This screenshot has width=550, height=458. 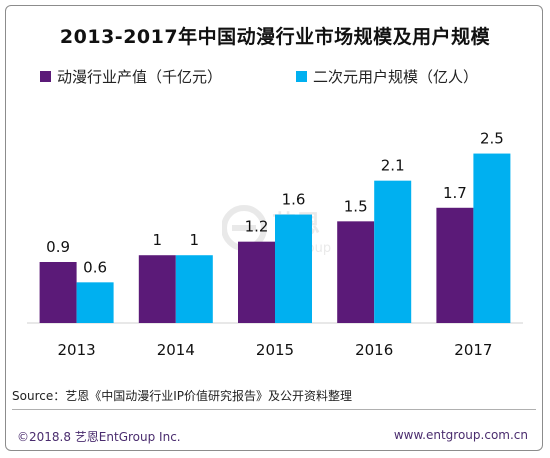 What do you see at coordinates (58, 292) in the screenshot?
I see `bar-output-2013` at bounding box center [58, 292].